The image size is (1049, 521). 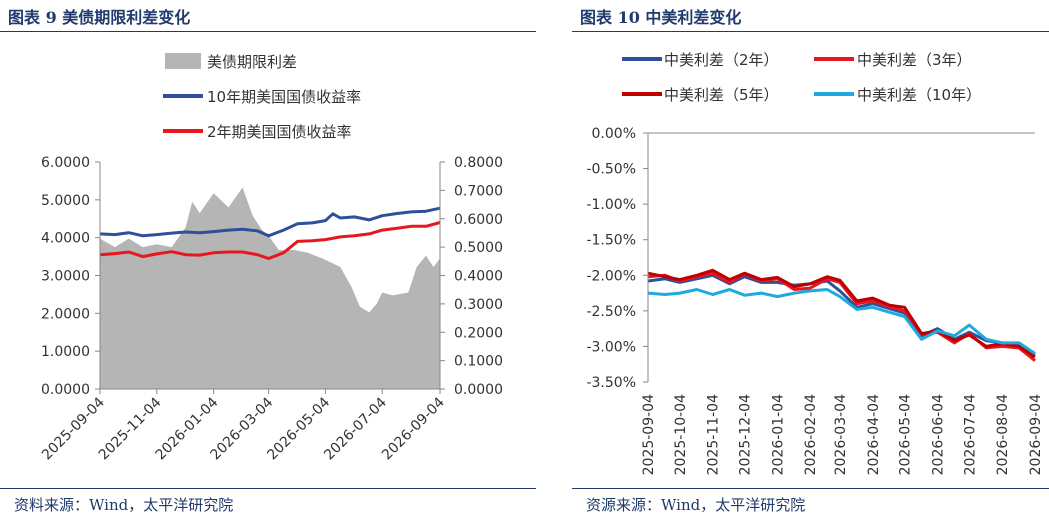 I want to click on x-tick-label: 2026-07-04, so click(x=970, y=434).